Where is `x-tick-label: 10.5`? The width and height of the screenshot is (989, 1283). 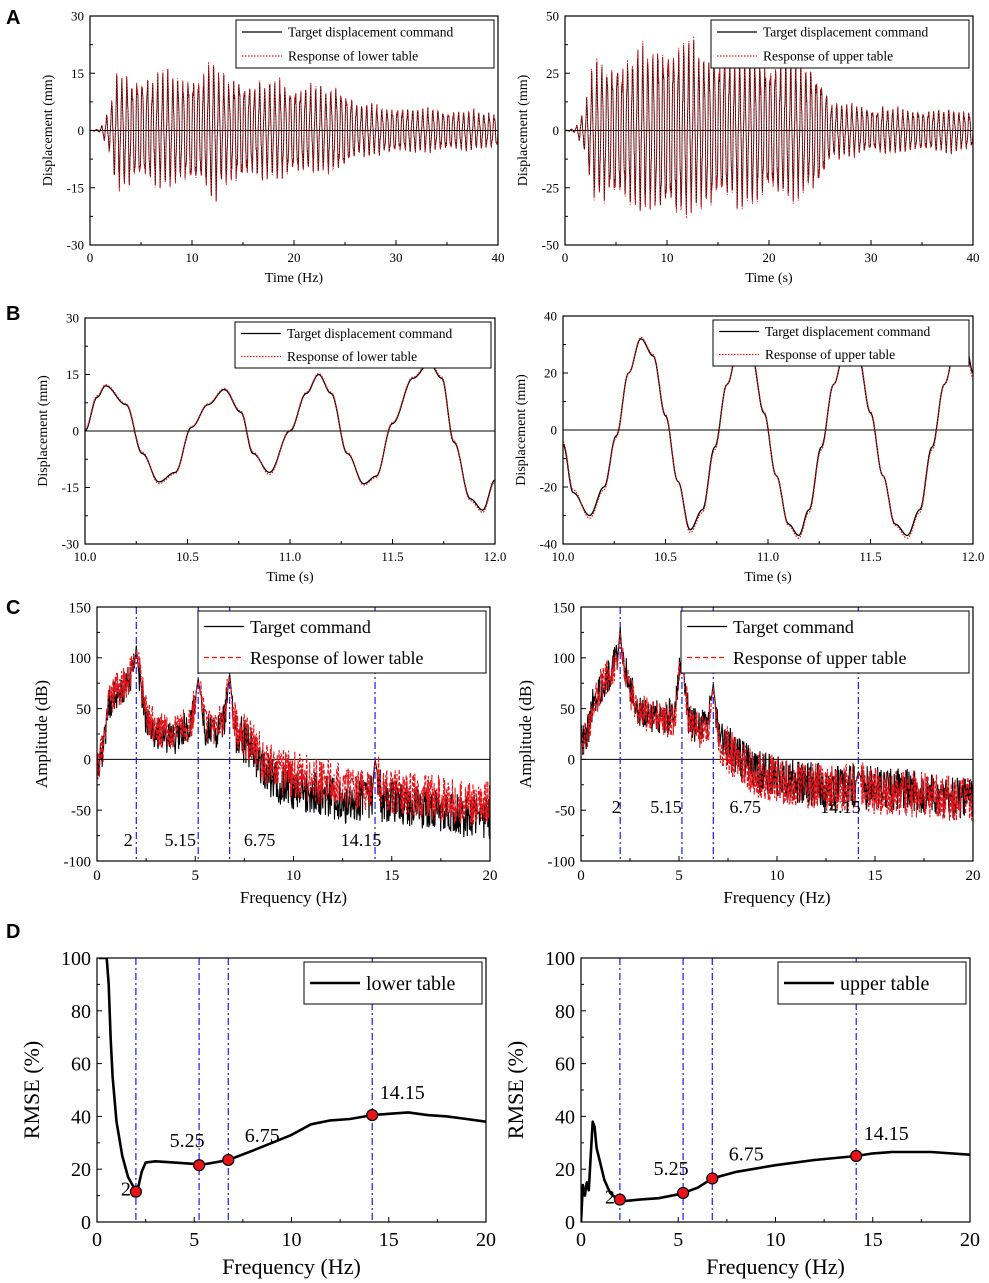 x-tick-label: 10.5 is located at coordinates (187, 556).